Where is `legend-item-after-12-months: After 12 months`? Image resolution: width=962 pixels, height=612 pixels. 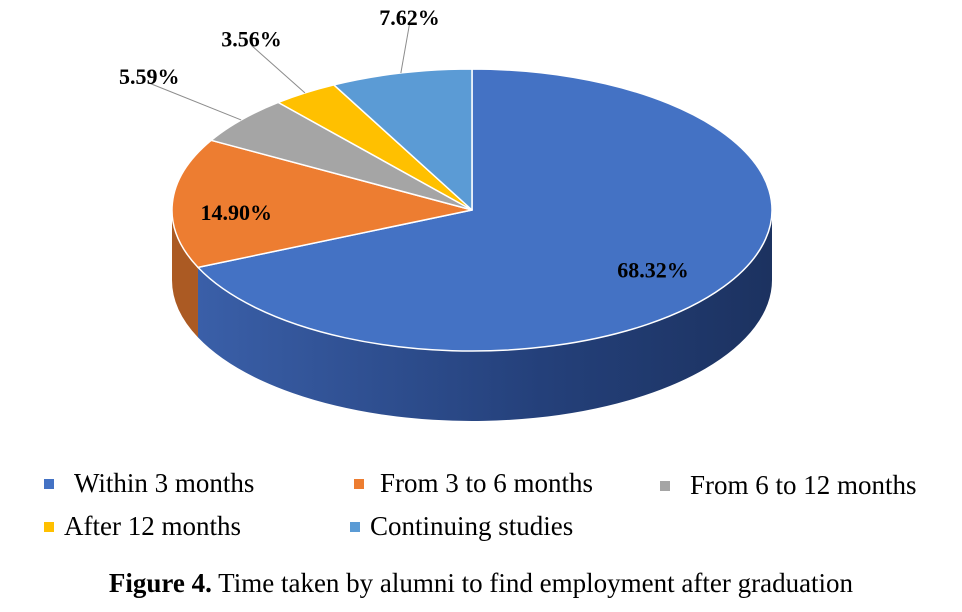
legend-item-after-12-months: After 12 months is located at coordinates (142, 526).